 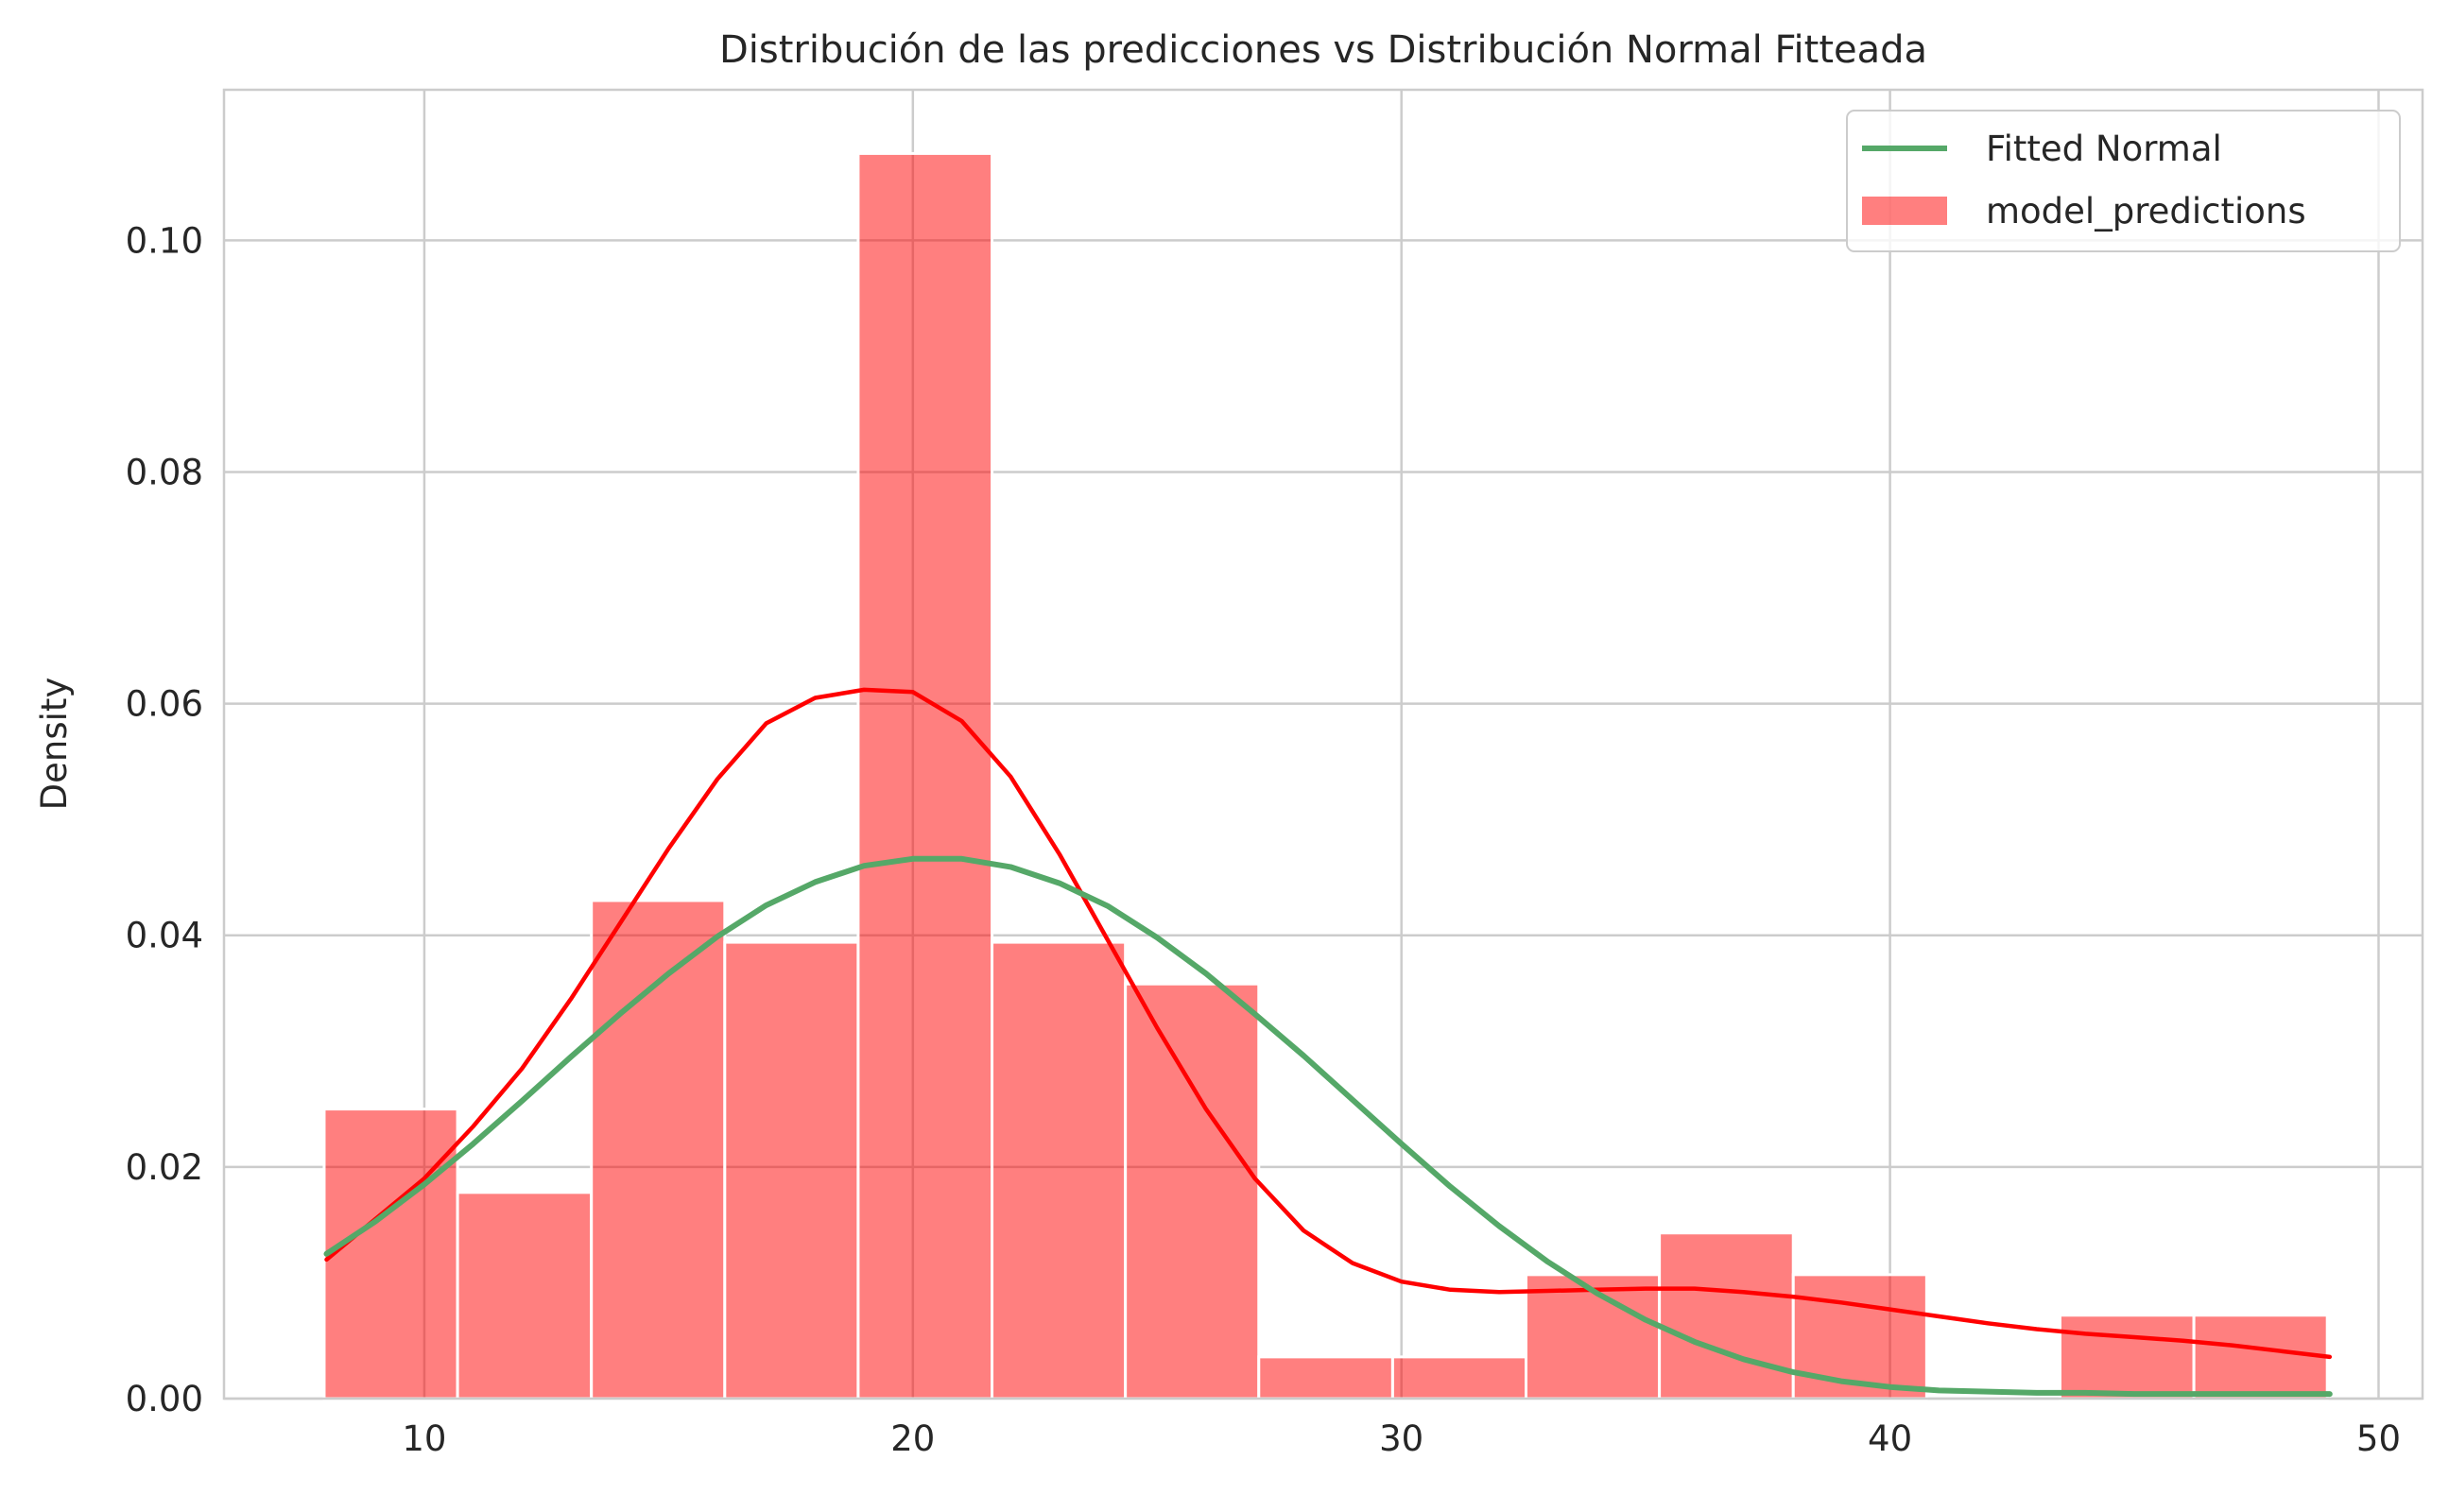 What do you see at coordinates (1904, 211) in the screenshot?
I see `legend-swatch-model-predictions` at bounding box center [1904, 211].